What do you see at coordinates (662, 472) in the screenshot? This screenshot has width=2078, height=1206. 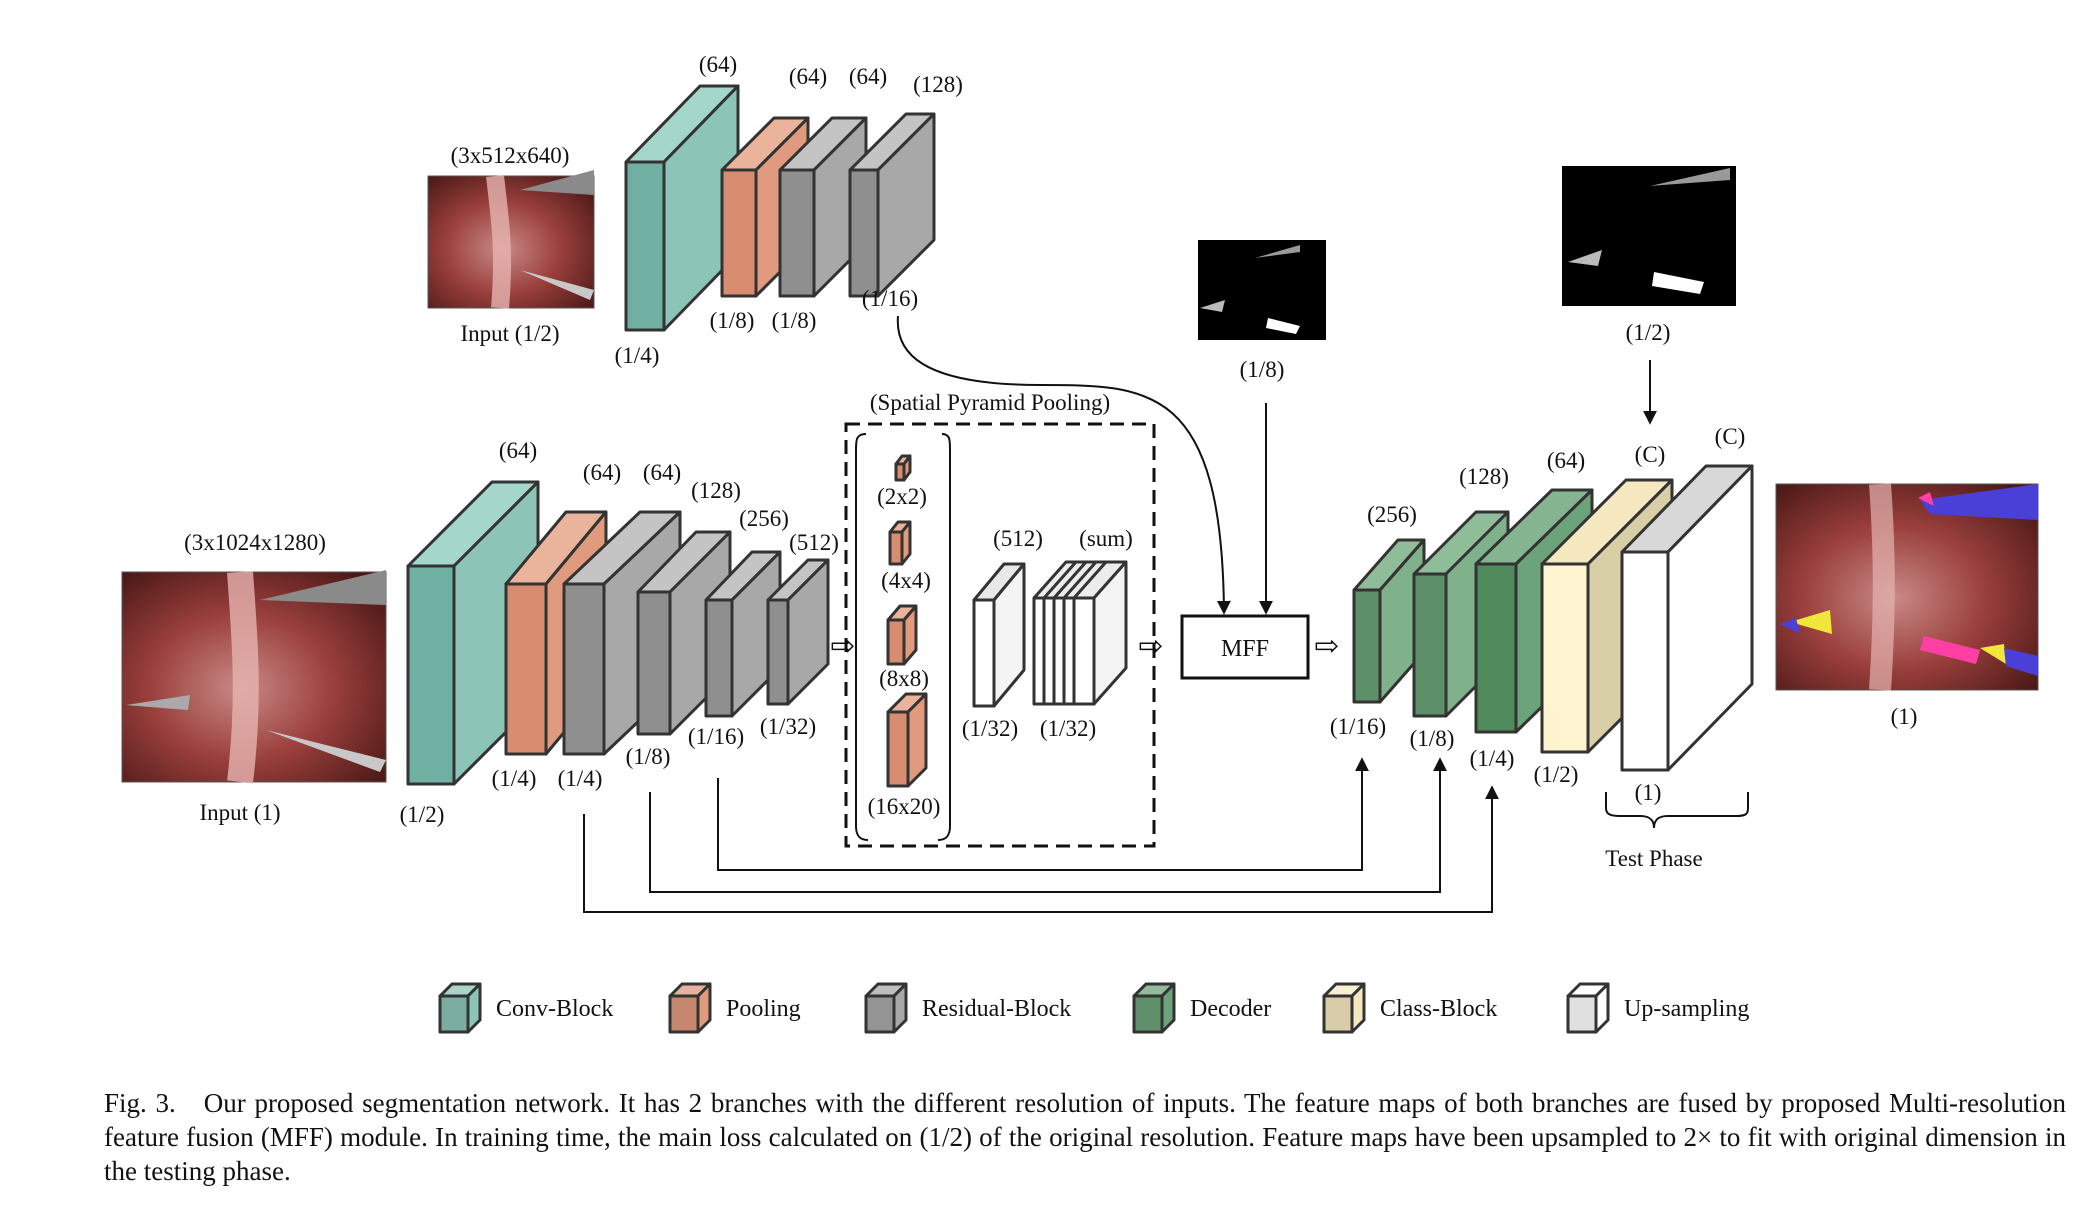 I see `res1-ch: (64)` at bounding box center [662, 472].